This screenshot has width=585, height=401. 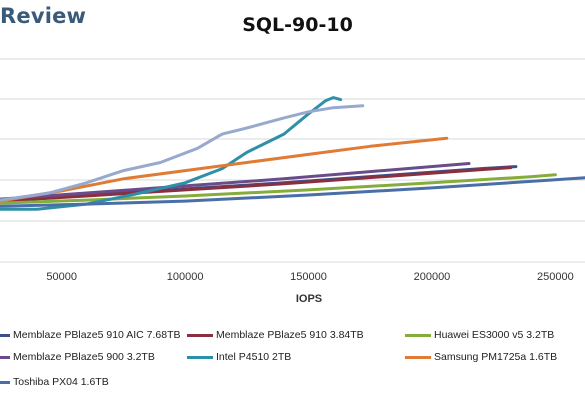 I want to click on legend-label: Huawei ES3000 v5 3.2TB, so click(x=494, y=335).